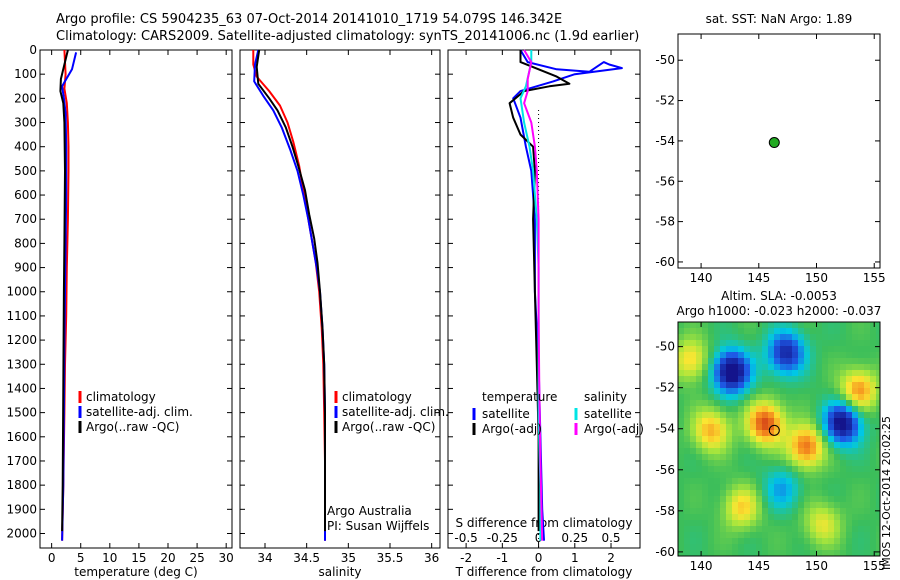  Describe the element at coordinates (665, 101) in the screenshot. I see `y-tick-label: -52` at that location.